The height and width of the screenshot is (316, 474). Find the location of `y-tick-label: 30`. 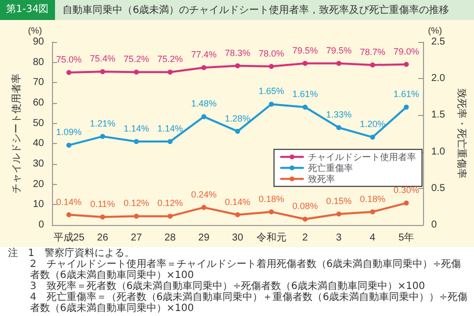

y-tick-label: 30 is located at coordinates (38, 164).